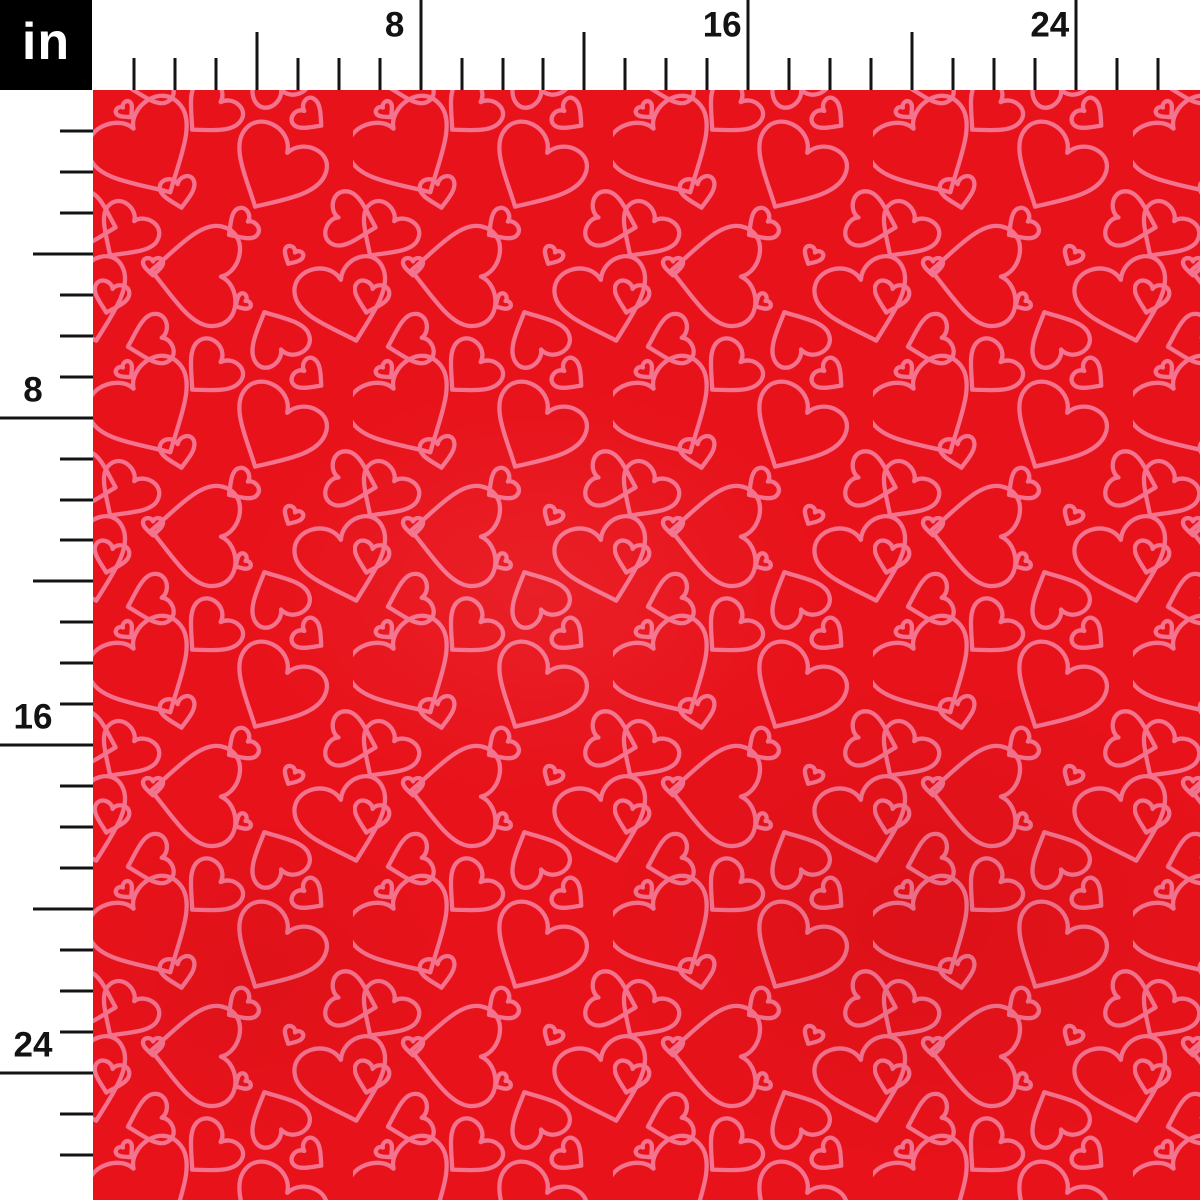 The height and width of the screenshot is (1200, 1200). Describe the element at coordinates (46, 600) in the screenshot. I see `left-ruler: 8 16 24` at that location.